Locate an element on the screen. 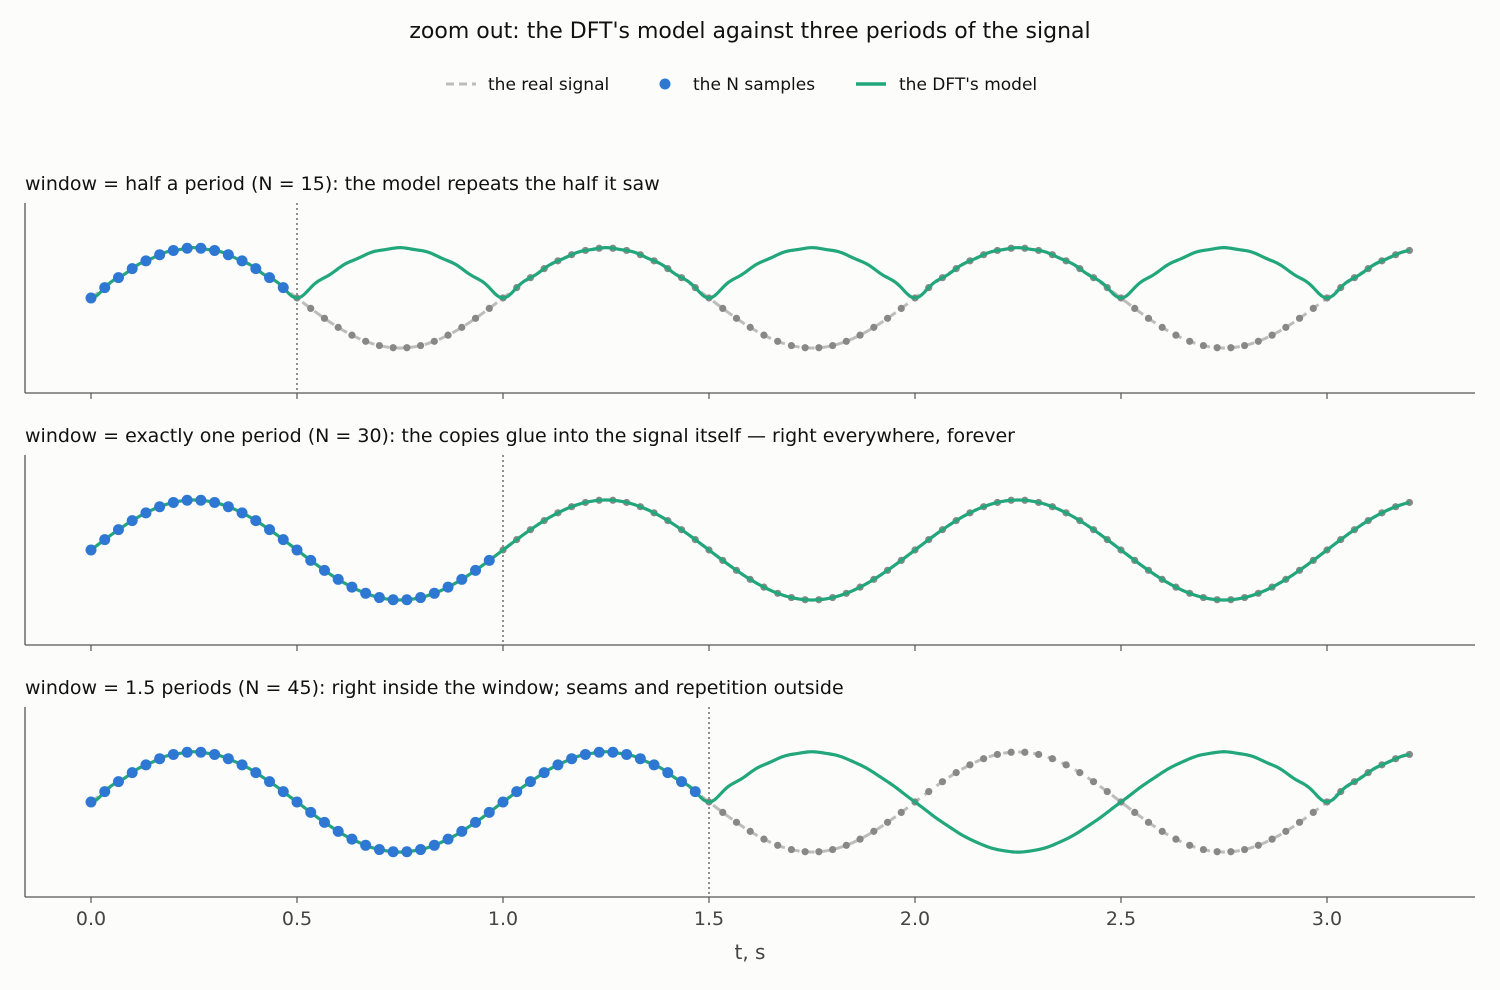 This screenshot has width=1500, height=990. x-tick-label: 0.0 is located at coordinates (91, 919).